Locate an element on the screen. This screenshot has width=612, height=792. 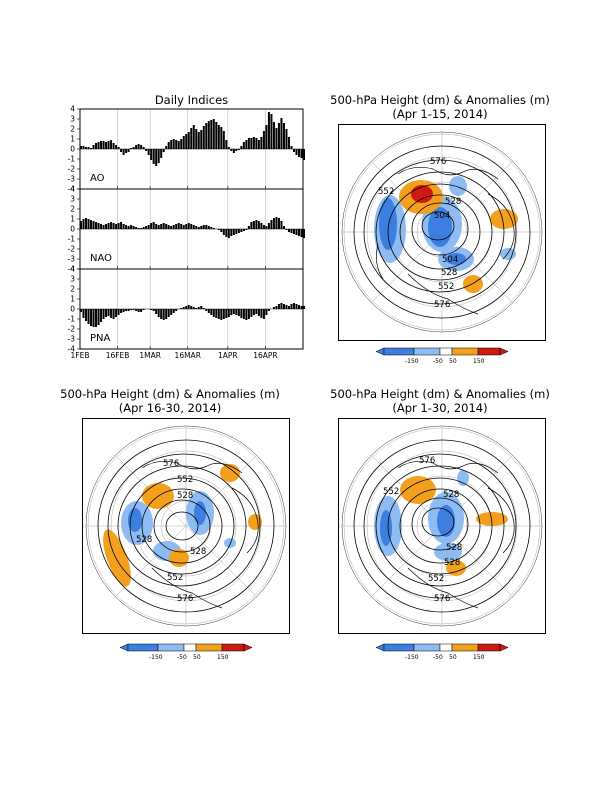
series-label-ao: AO is located at coordinates (97, 178).